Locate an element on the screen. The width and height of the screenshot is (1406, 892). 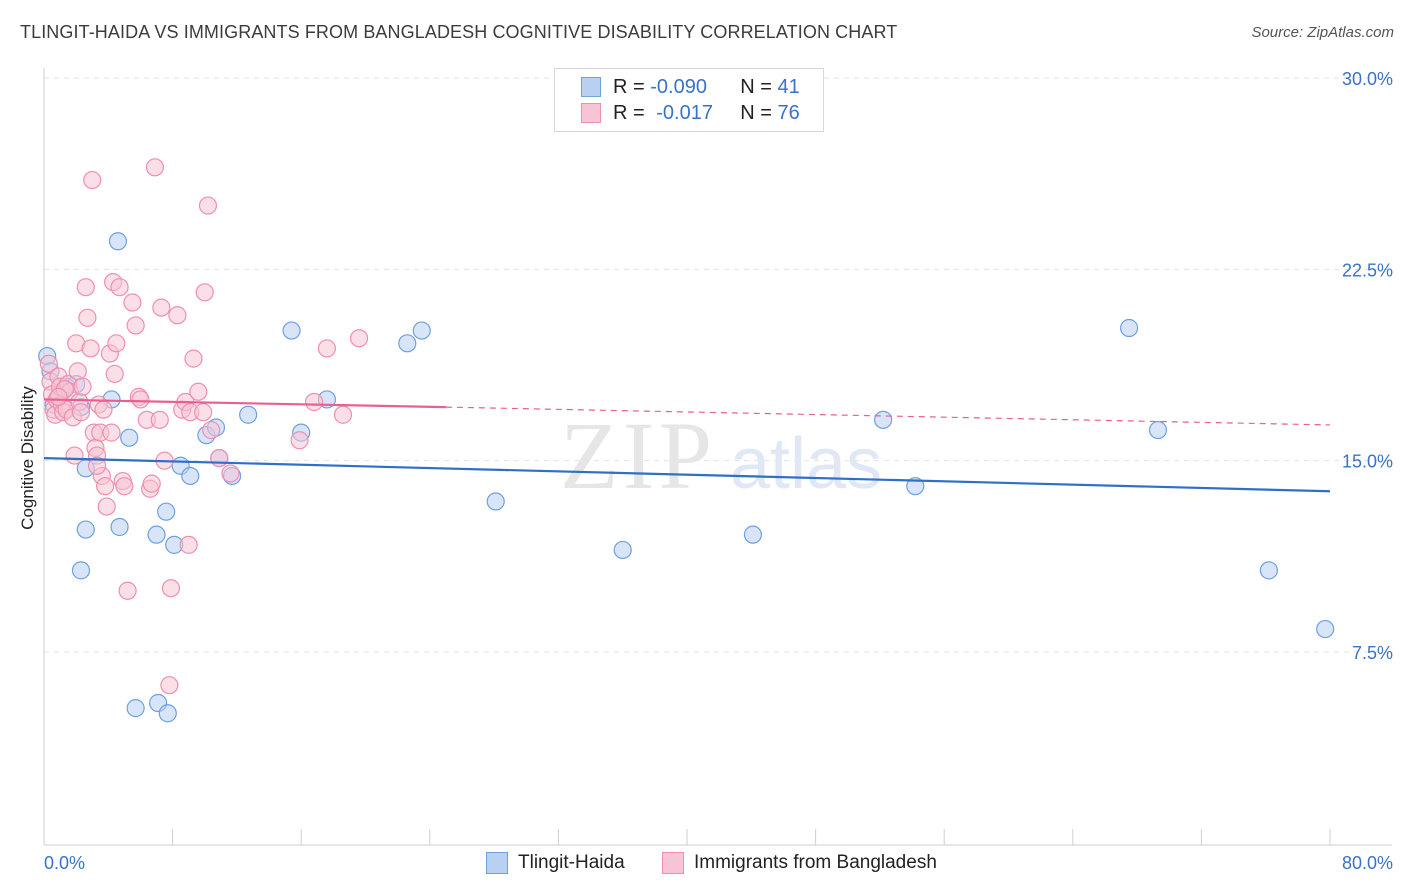
watermark-atlas: atlas is located at coordinates (806, 464).